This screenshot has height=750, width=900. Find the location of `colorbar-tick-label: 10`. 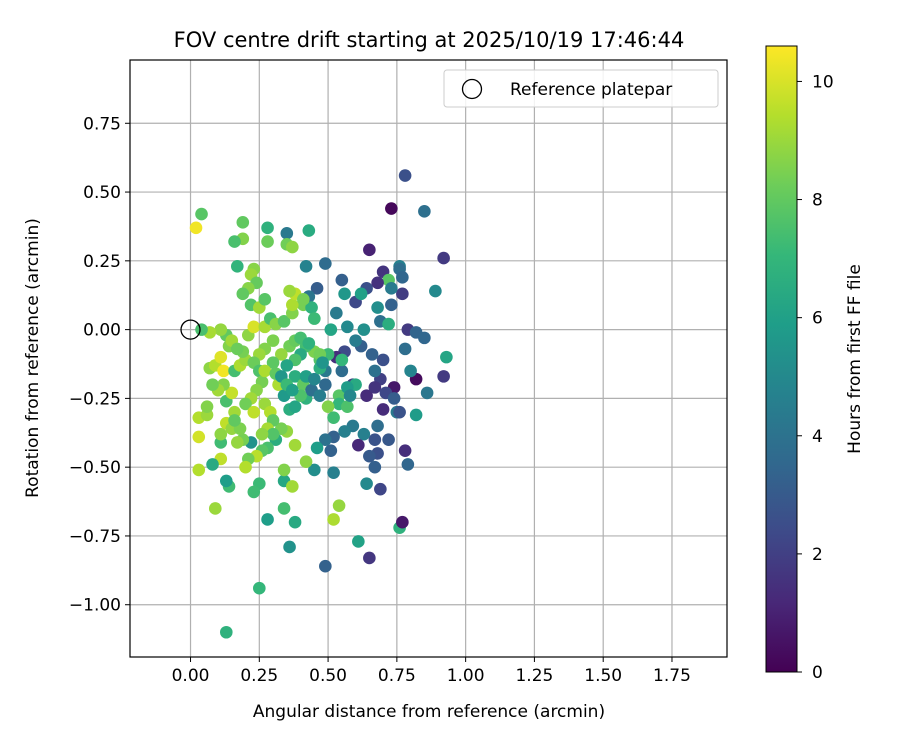

colorbar-tick-label: 10 is located at coordinates (823, 82).